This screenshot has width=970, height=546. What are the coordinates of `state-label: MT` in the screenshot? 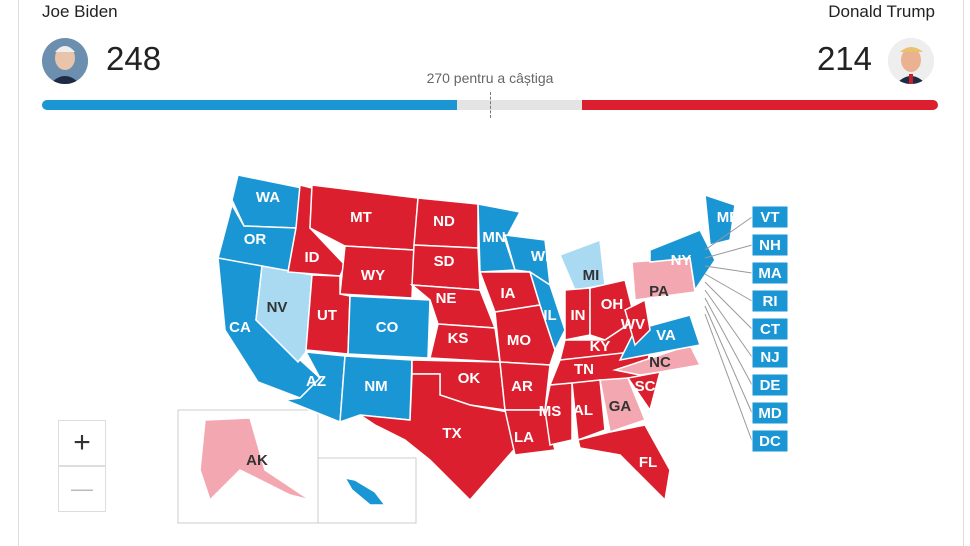 It's located at (361, 217).